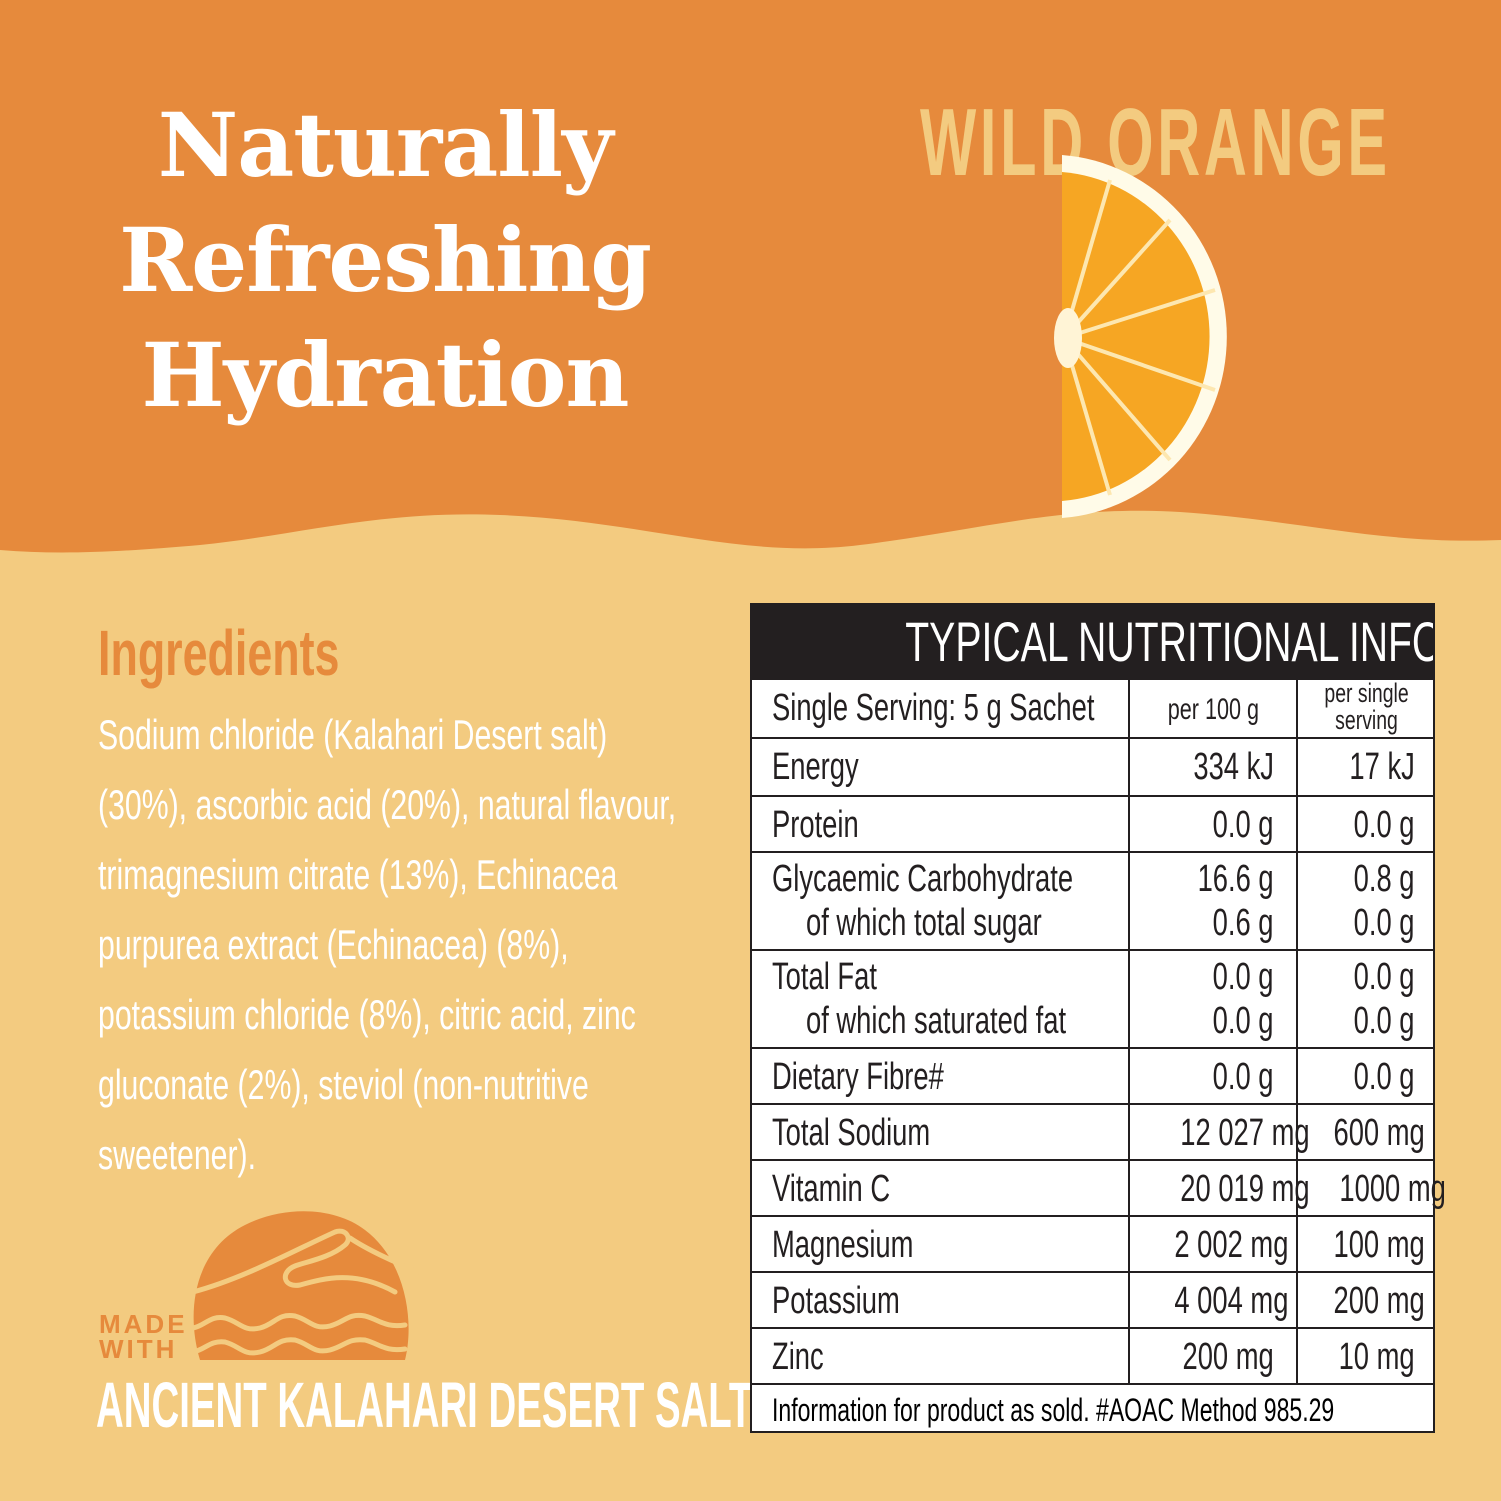  I want to click on table-row: Magnesium 2 002 mg 100 mg, so click(1092, 1243).